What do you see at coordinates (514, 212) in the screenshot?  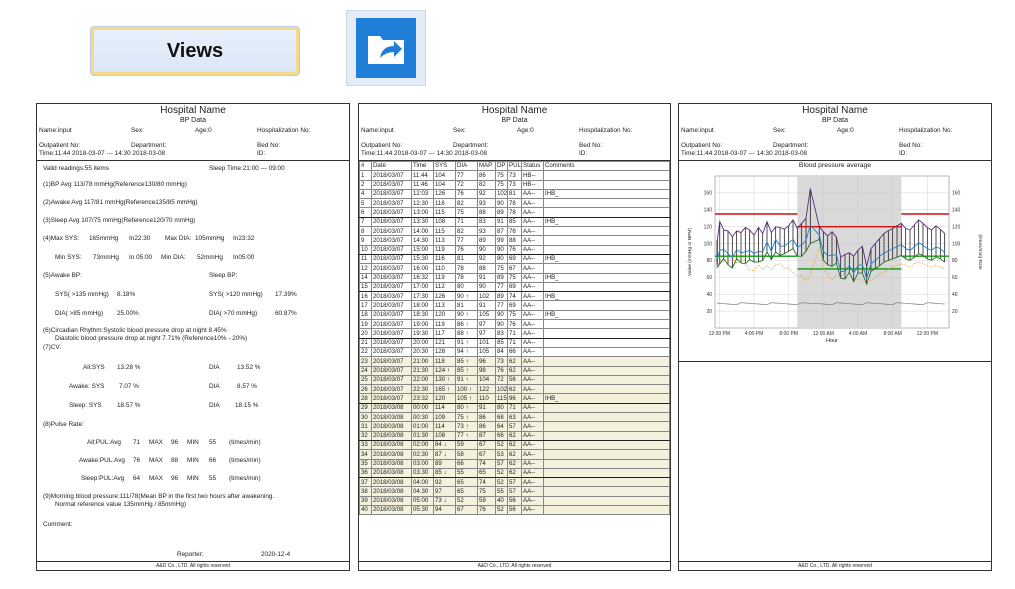 I see `table-row: 6 2018/03/07 13:00 115 75 88 89 78 AA--` at bounding box center [514, 212].